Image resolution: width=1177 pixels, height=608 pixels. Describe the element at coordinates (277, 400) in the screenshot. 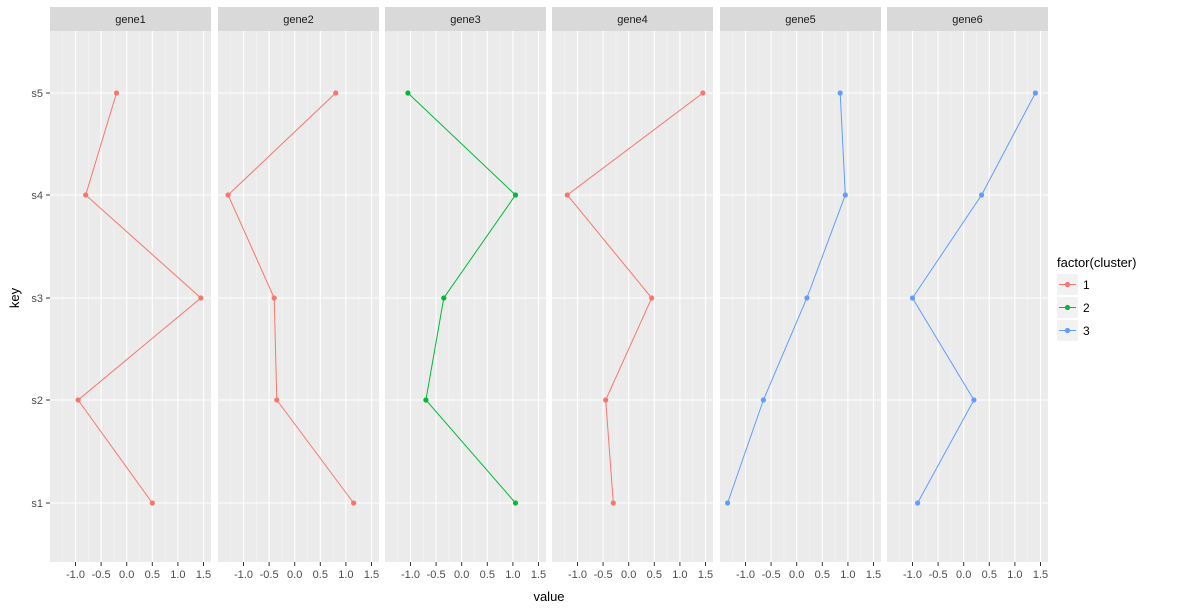

I see `data-point-gene2-s2` at that location.